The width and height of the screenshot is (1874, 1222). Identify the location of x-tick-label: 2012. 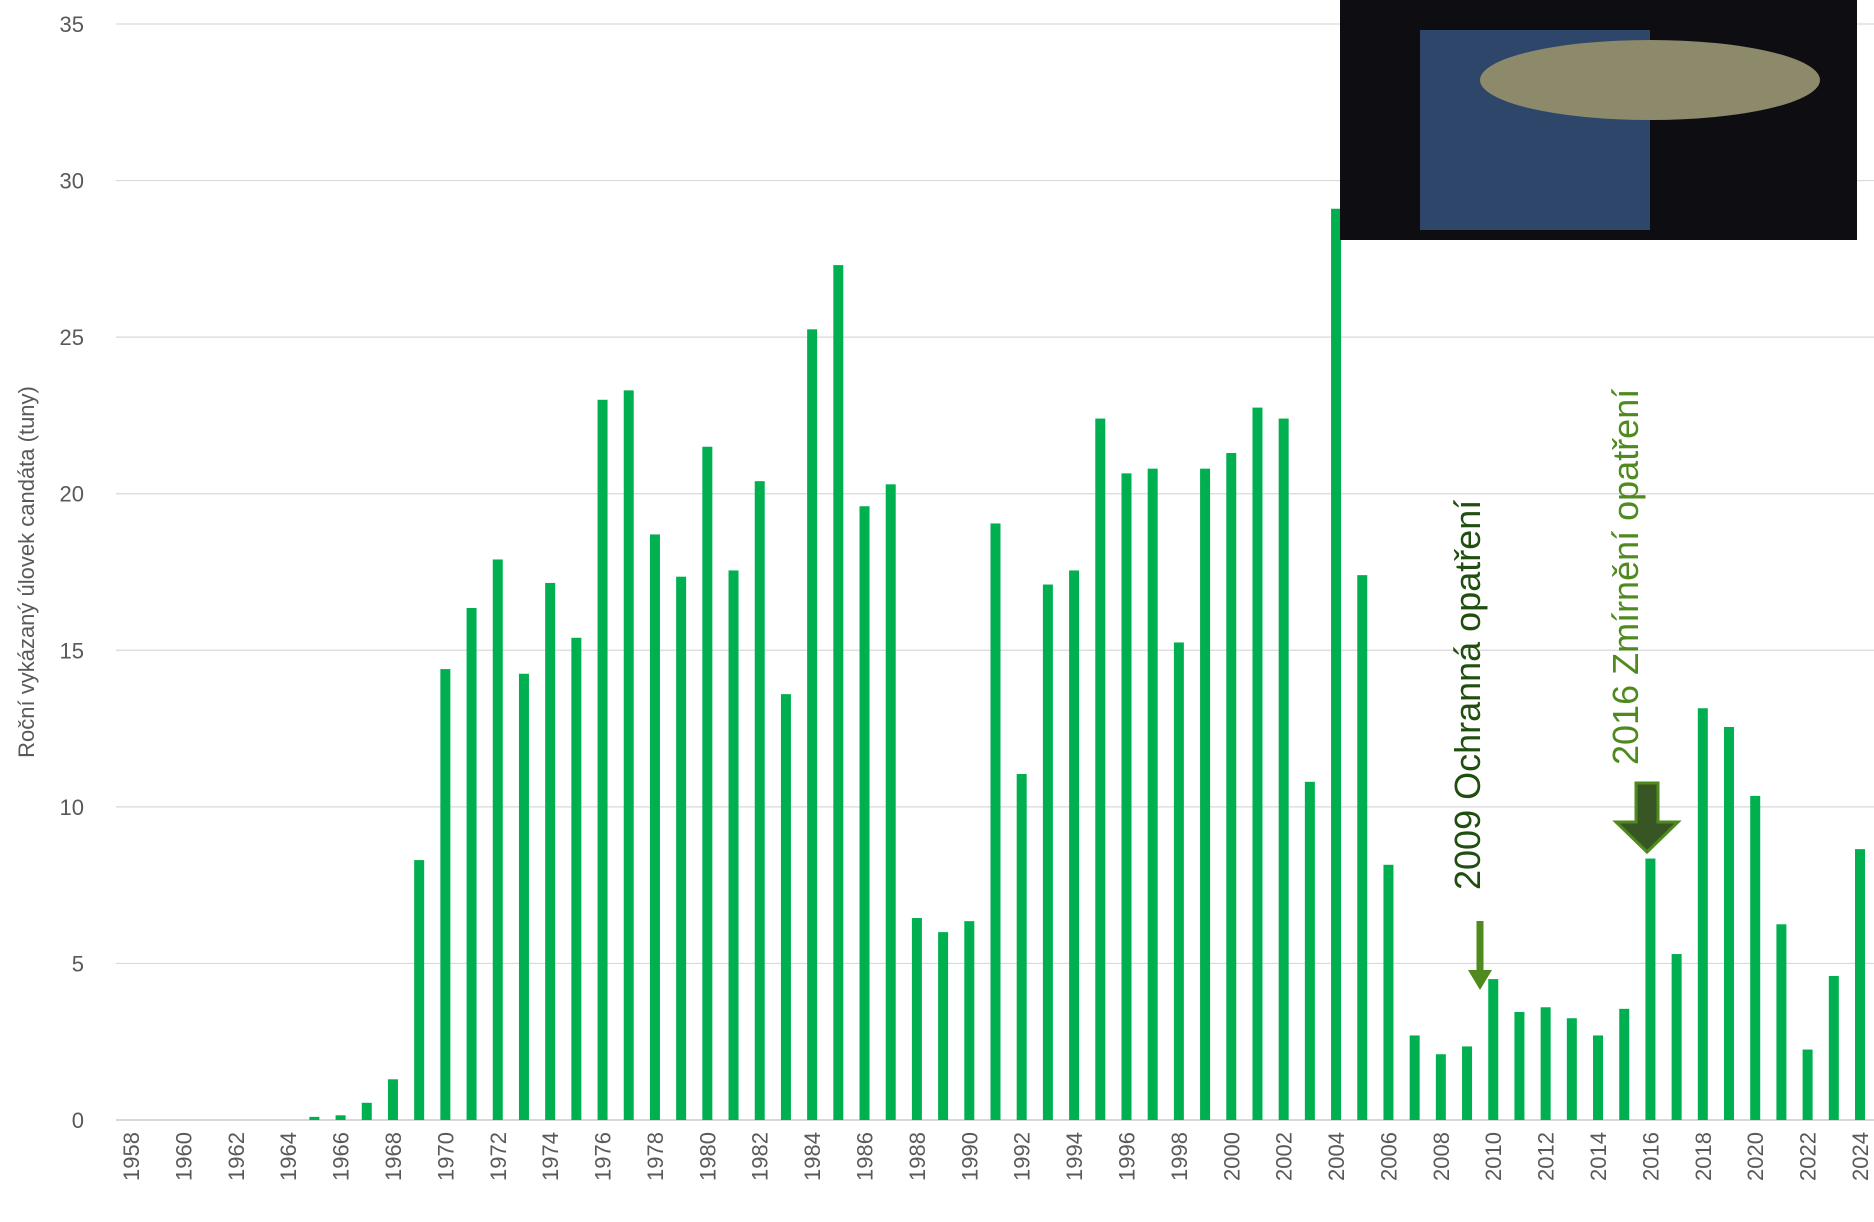
(1546, 1156).